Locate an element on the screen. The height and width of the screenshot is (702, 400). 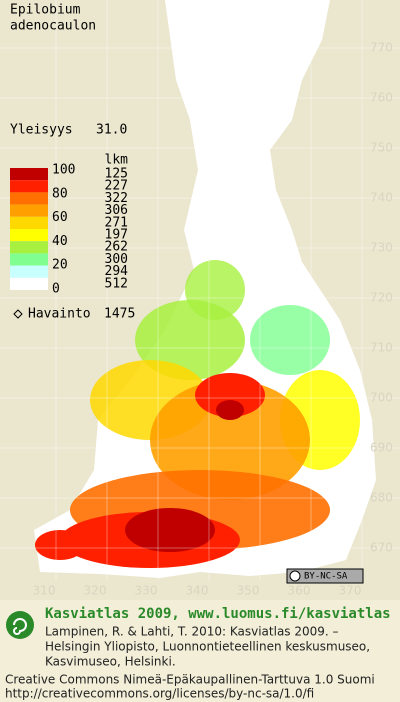
observation-marker is located at coordinates (18, 314).